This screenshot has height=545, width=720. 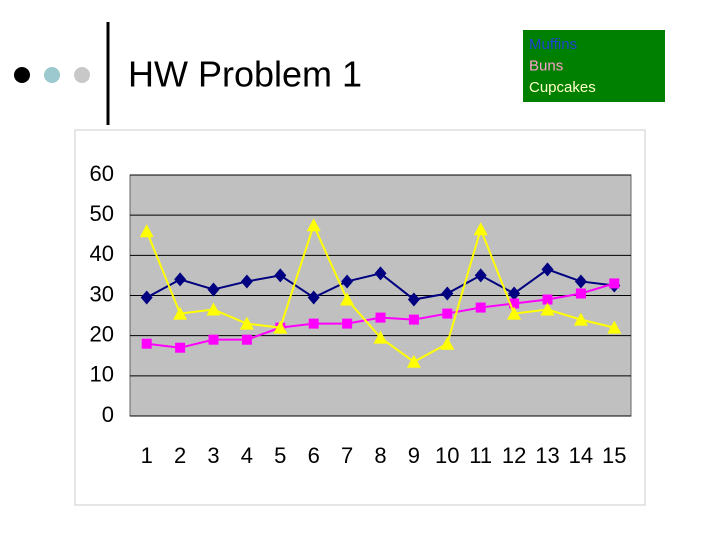 I want to click on legend-entry: Cupcakes, so click(x=562, y=87).